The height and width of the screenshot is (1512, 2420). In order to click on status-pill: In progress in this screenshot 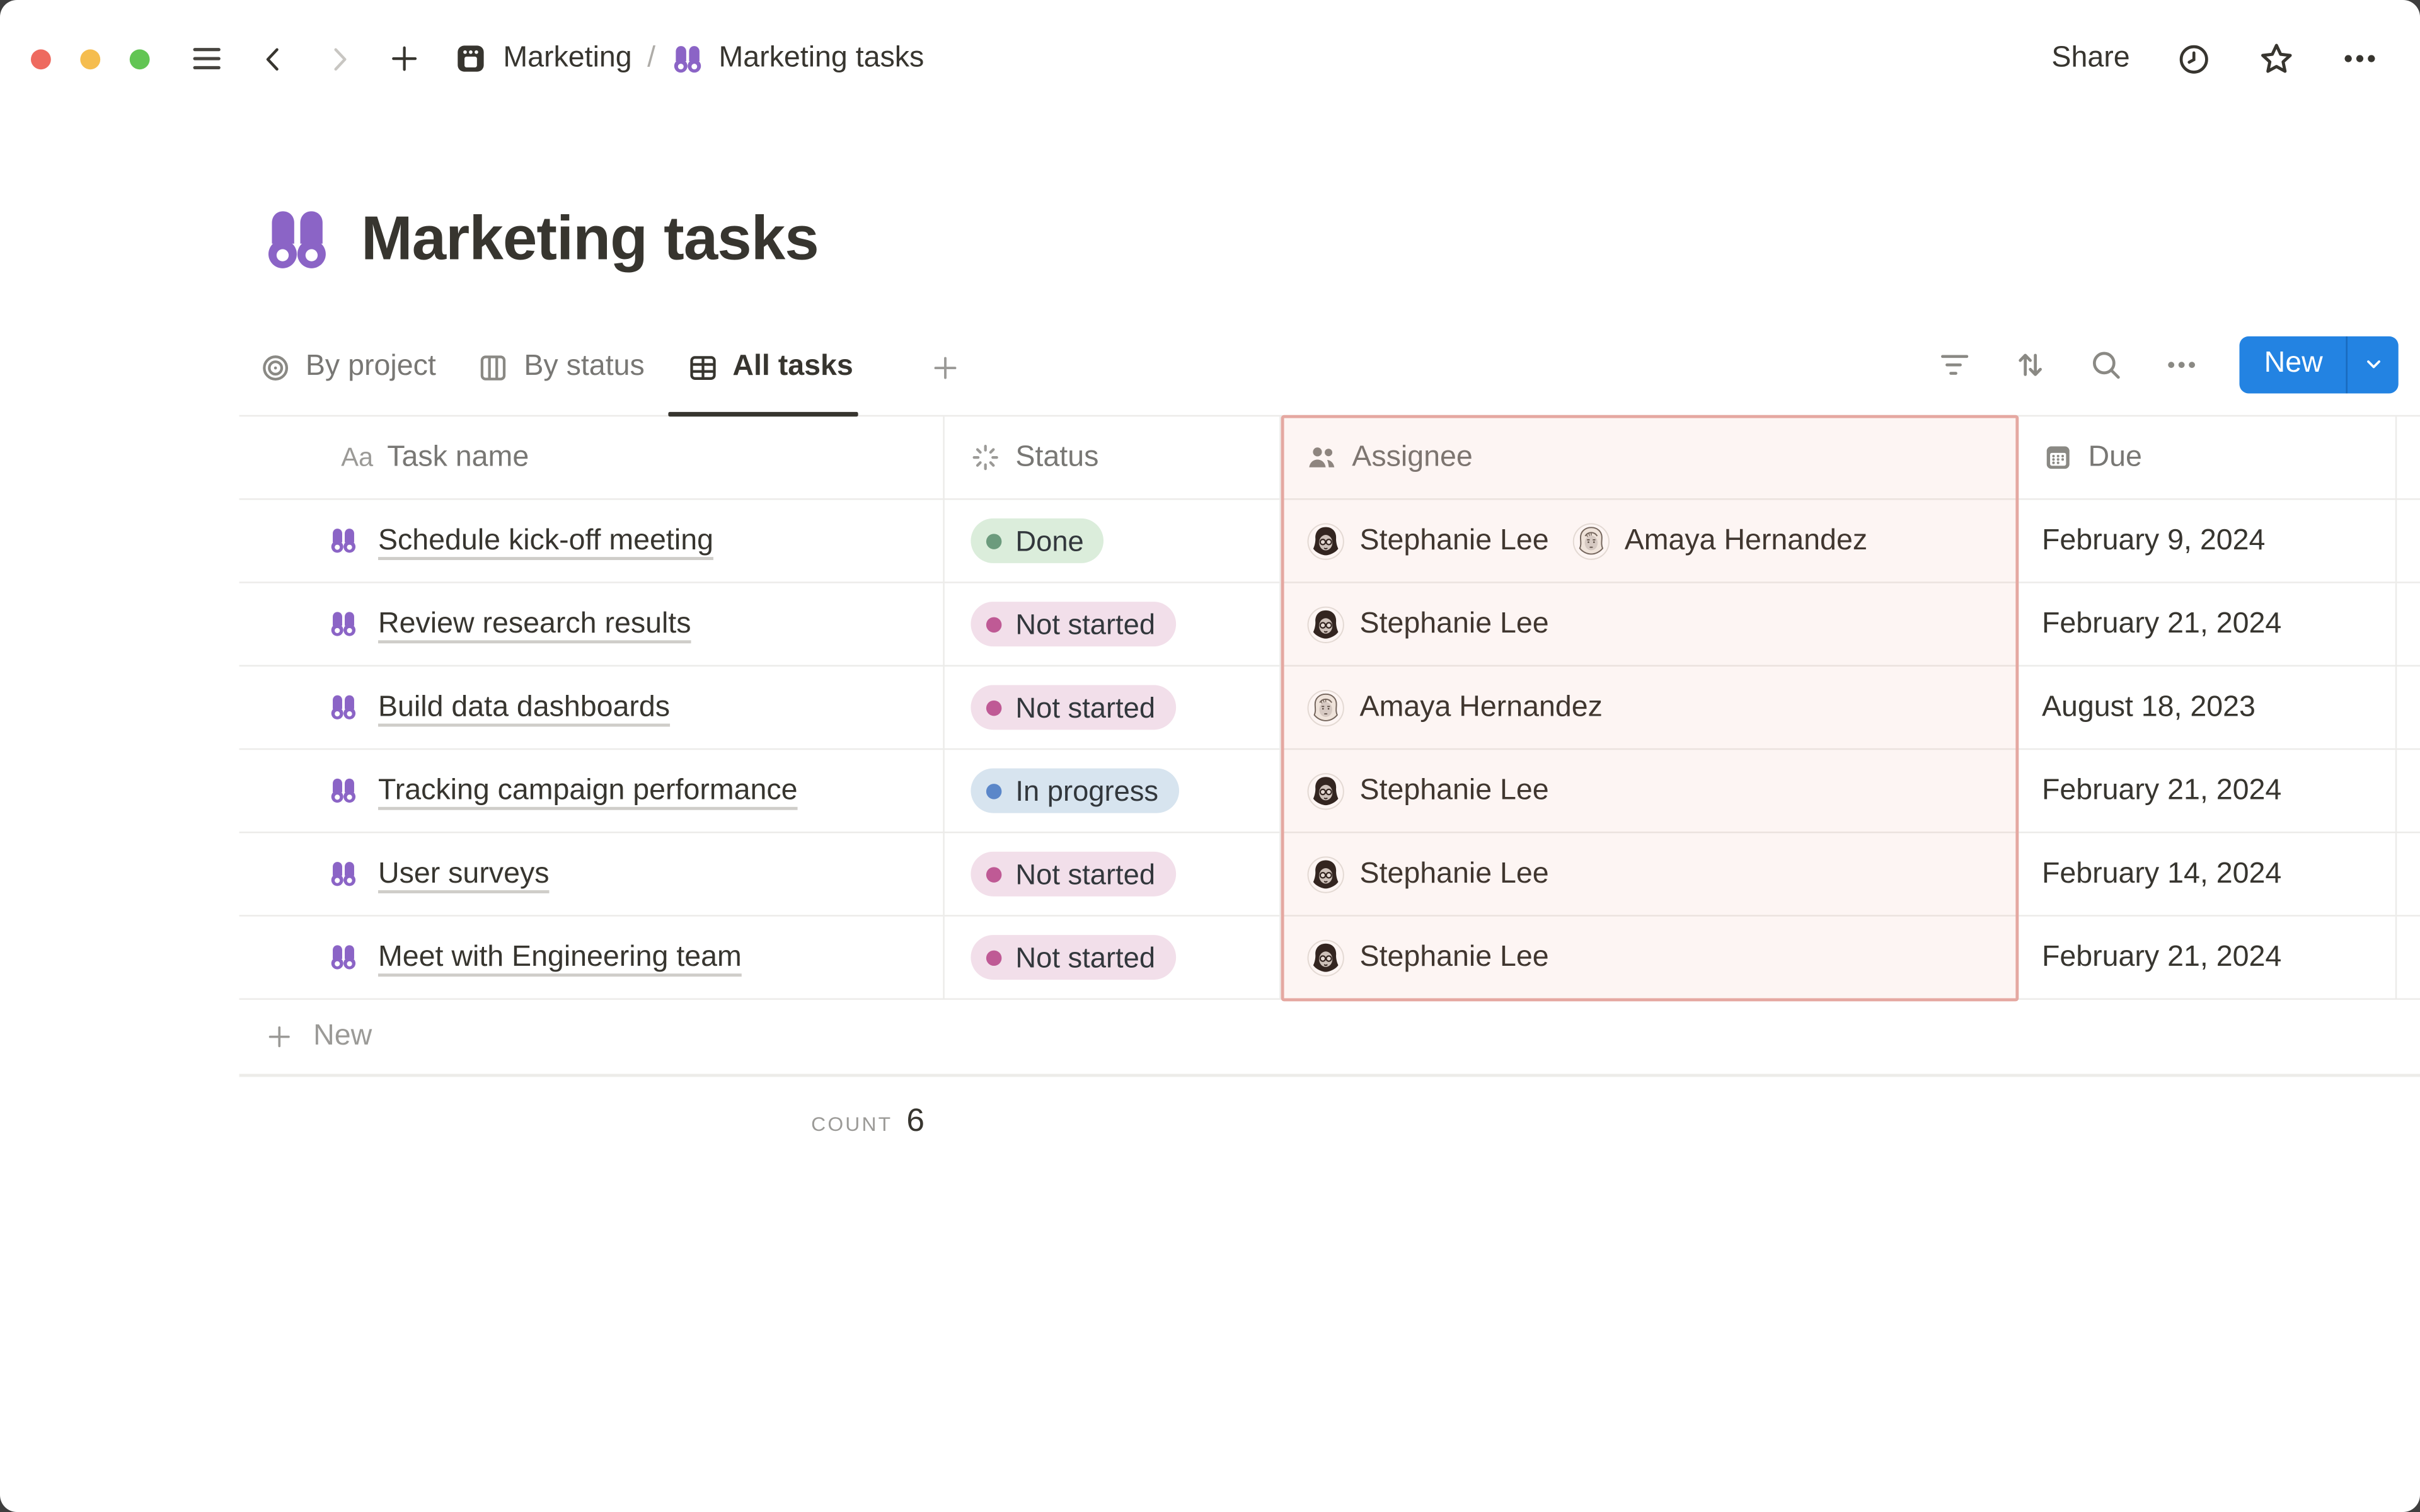, I will do `click(1074, 790)`.